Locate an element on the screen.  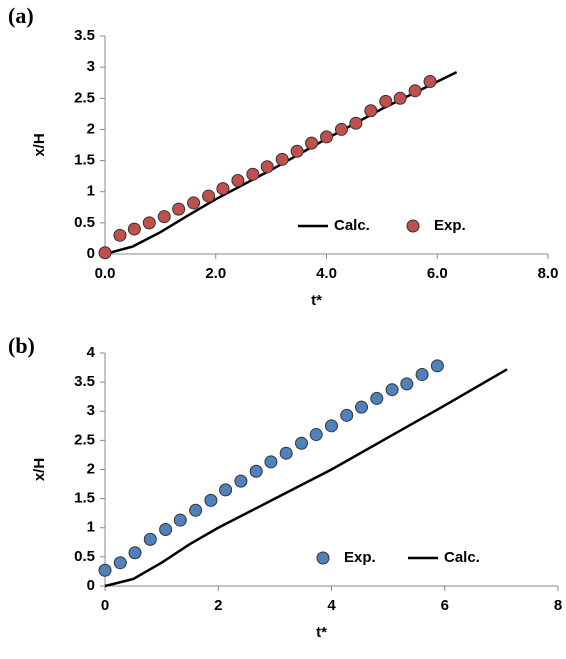
x-tick-label: 2.0 is located at coordinates (215, 273).